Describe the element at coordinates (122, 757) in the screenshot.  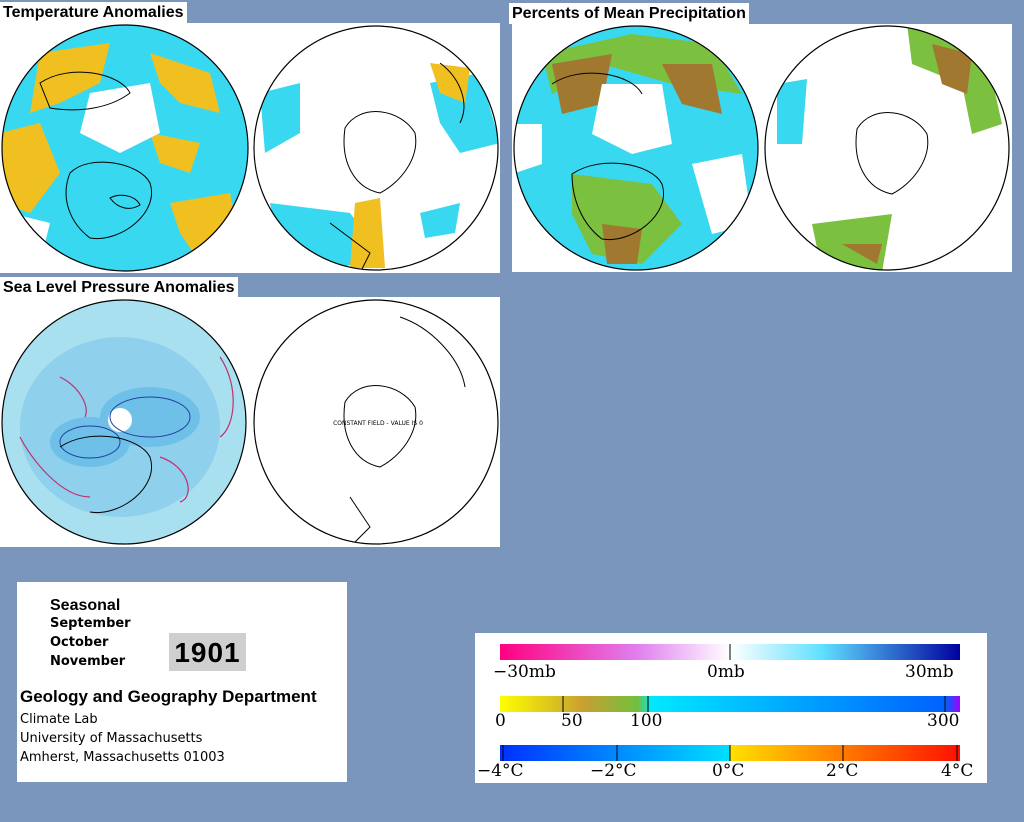
I see `address-line: Amherst, Massachusetts 01003` at that location.